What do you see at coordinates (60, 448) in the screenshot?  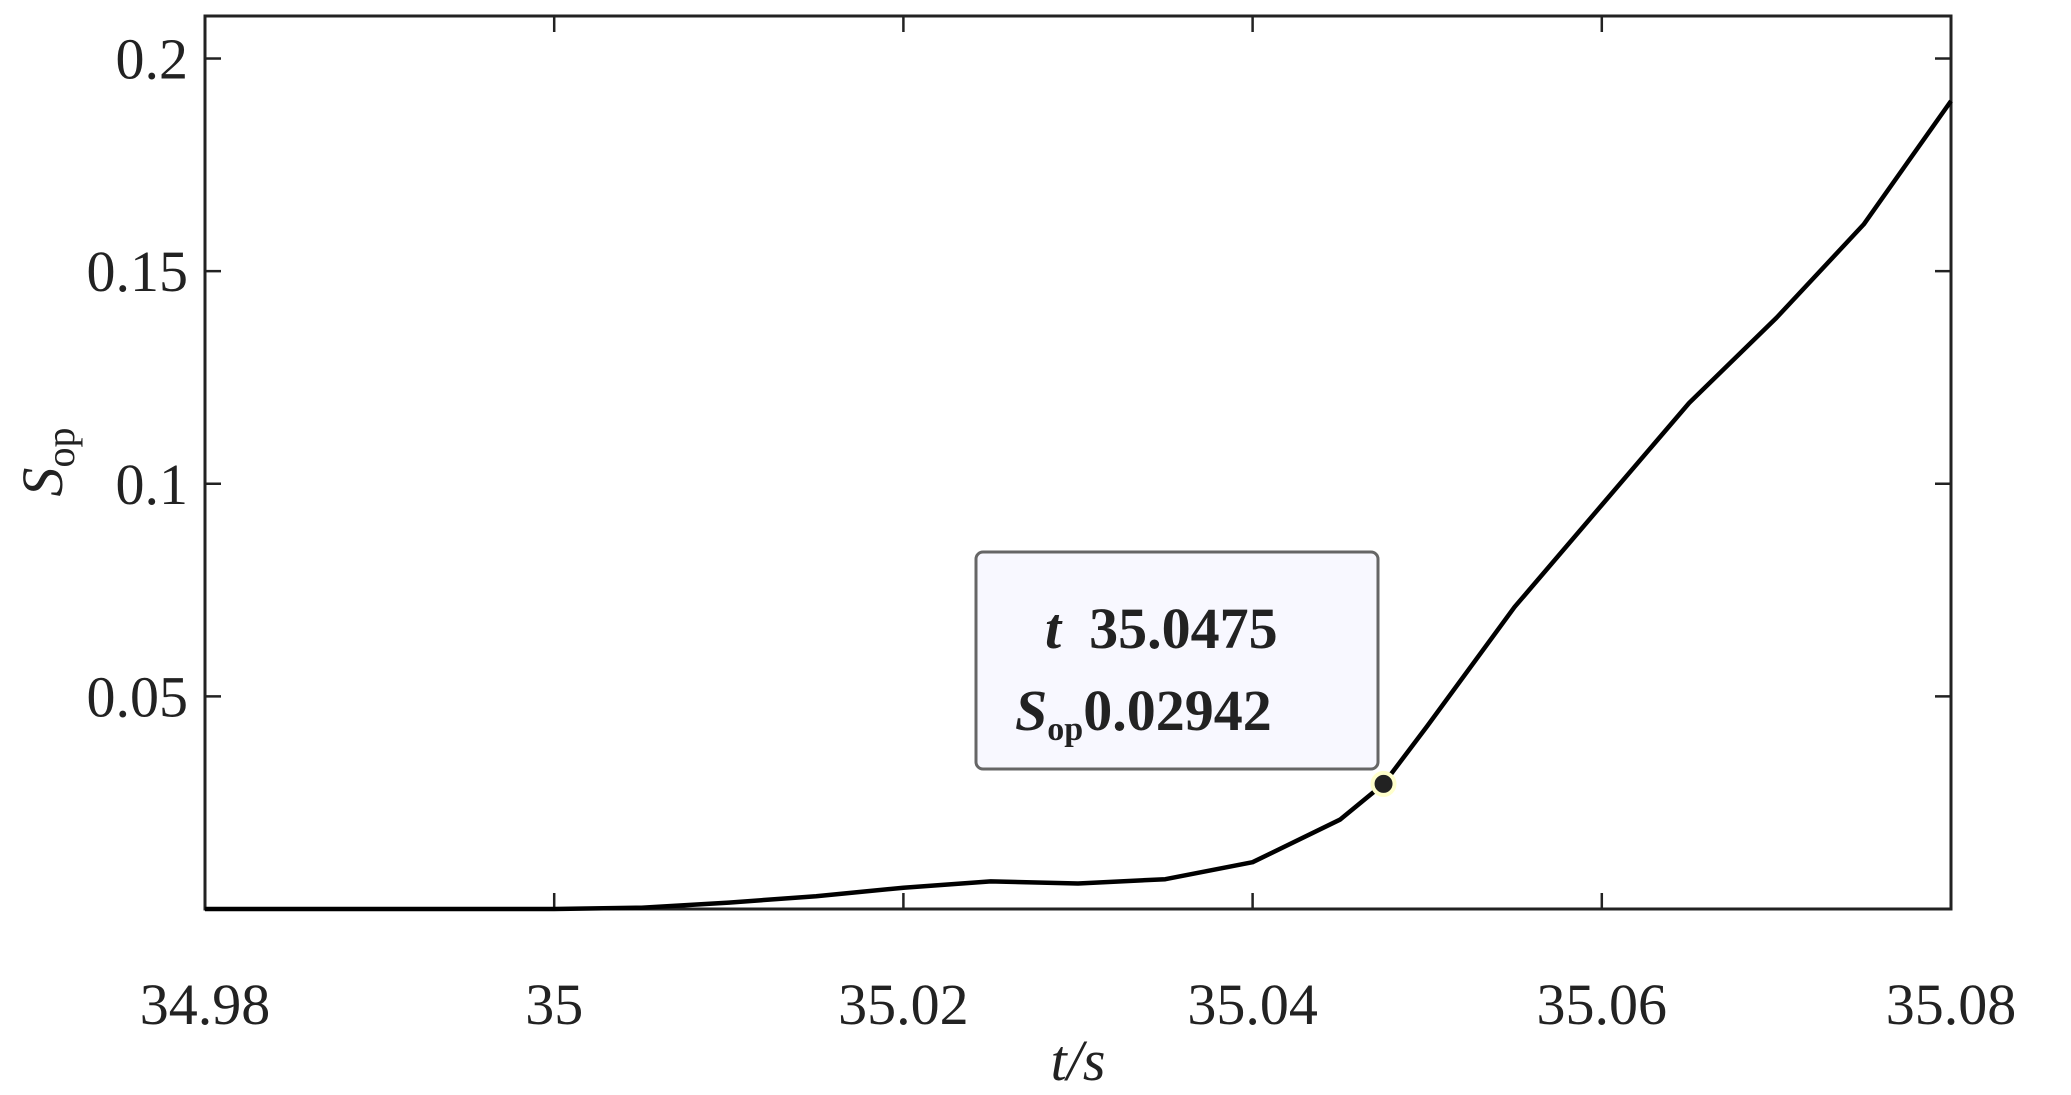 I see `y-axis-label-sub: op` at bounding box center [60, 448].